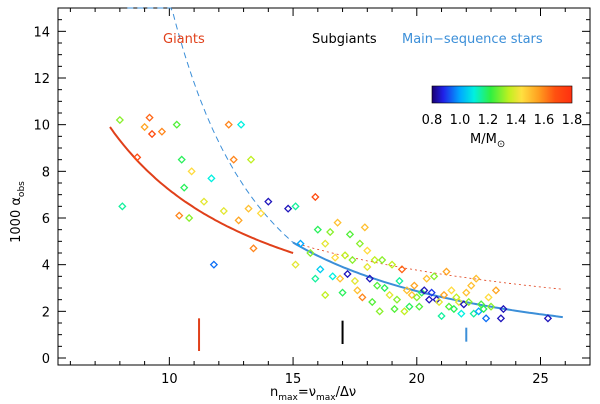 The width and height of the screenshot is (600, 404). What do you see at coordinates (169, 379) in the screenshot?
I see `x-tick-label: 10` at bounding box center [169, 379].